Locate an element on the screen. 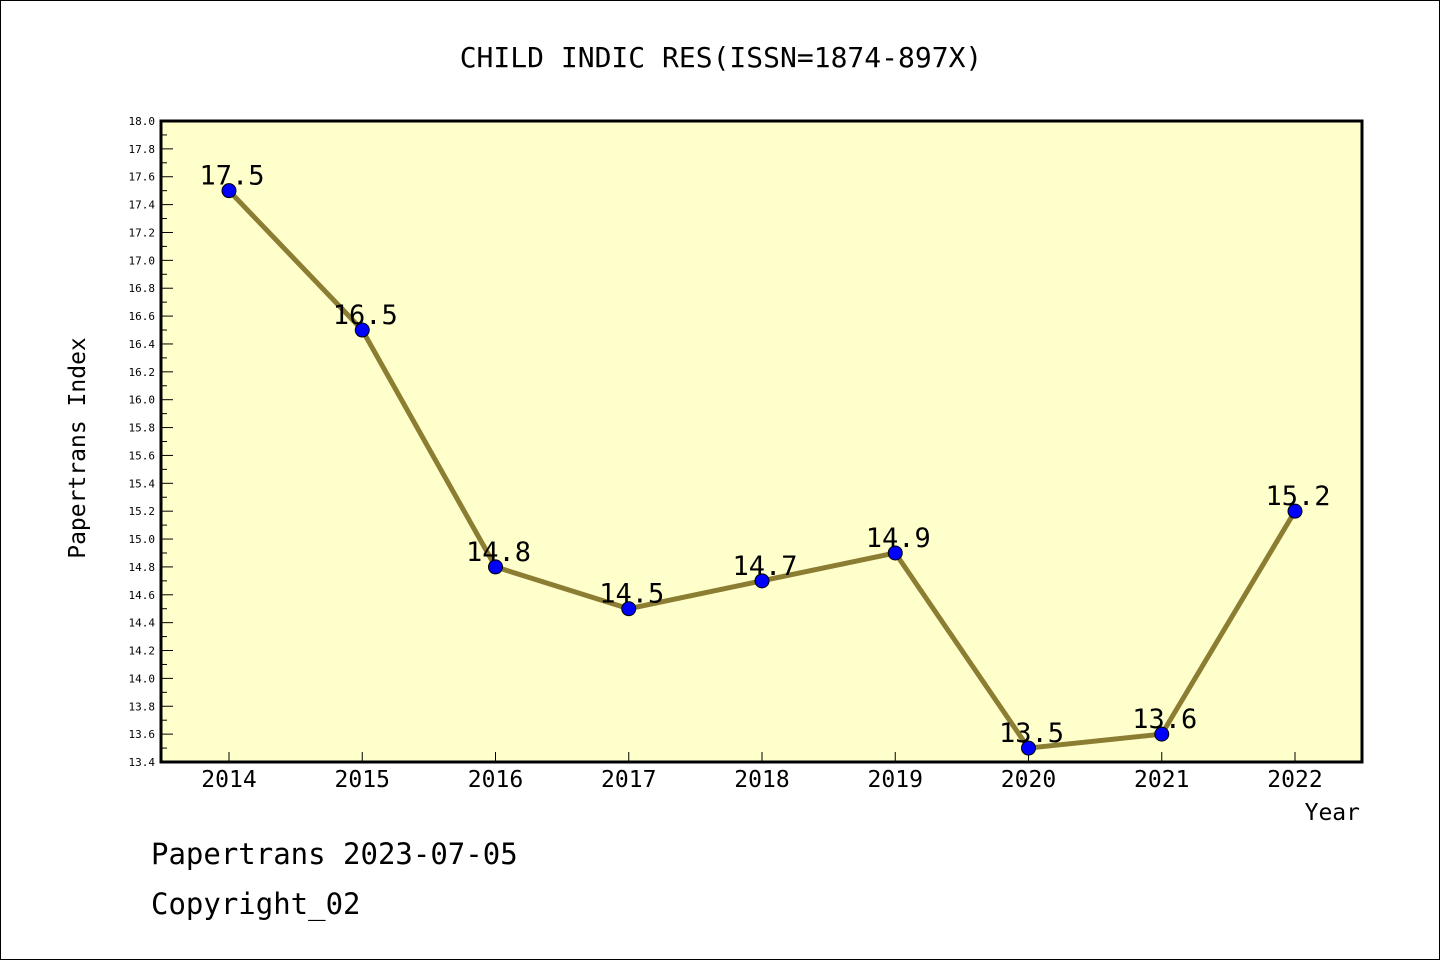  data-label: 14.7 is located at coordinates (764, 566).